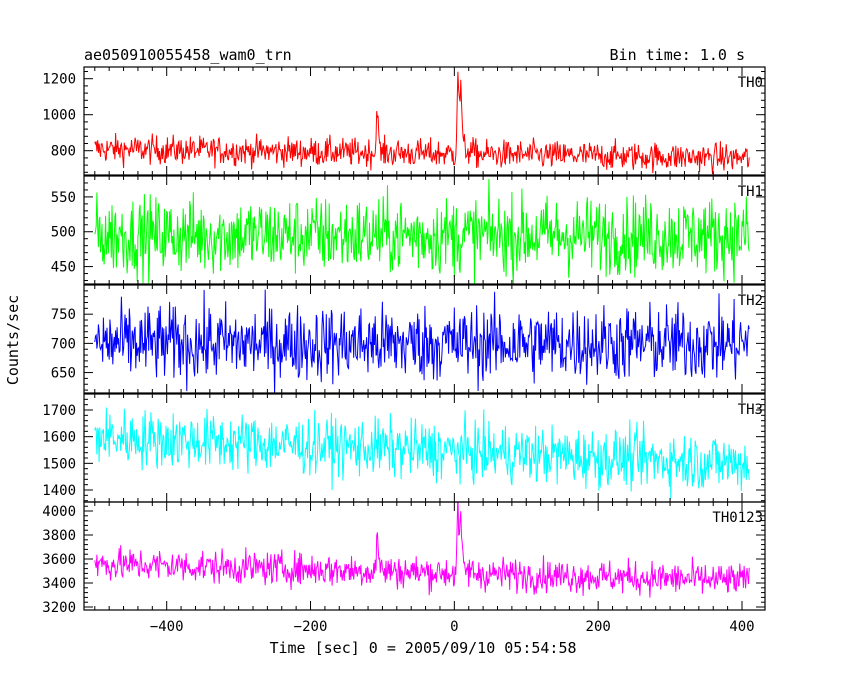  I want to click on x-tick-label: 400, so click(741, 627).